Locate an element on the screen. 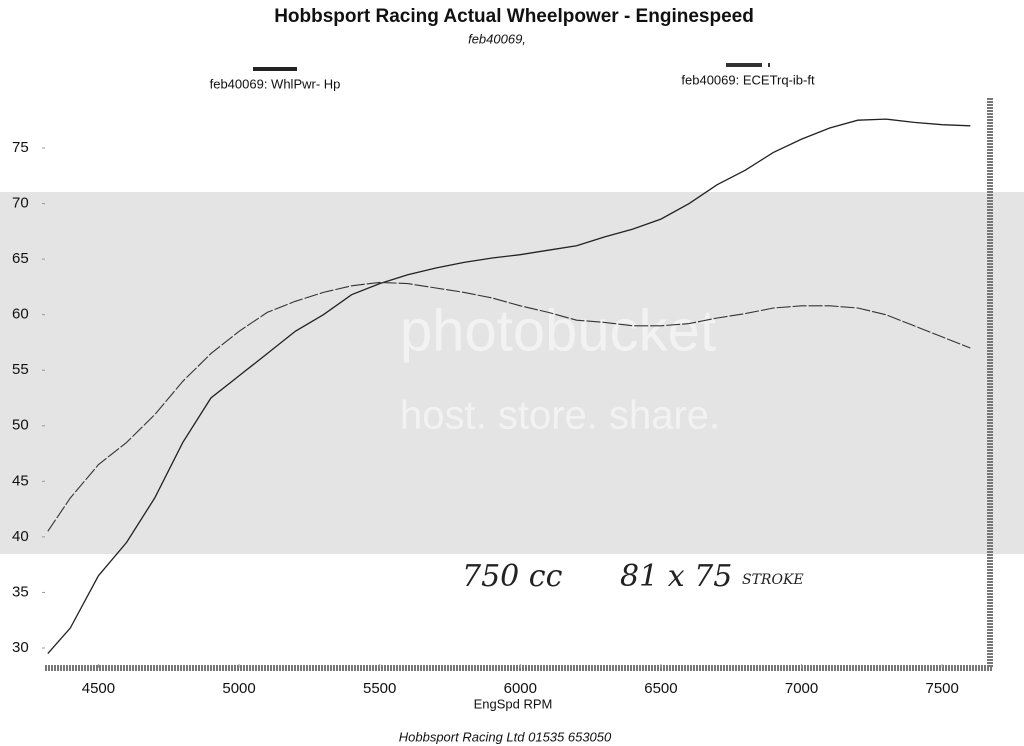  legend-label: feb40069: WhlPwr- Hp is located at coordinates (275, 83).